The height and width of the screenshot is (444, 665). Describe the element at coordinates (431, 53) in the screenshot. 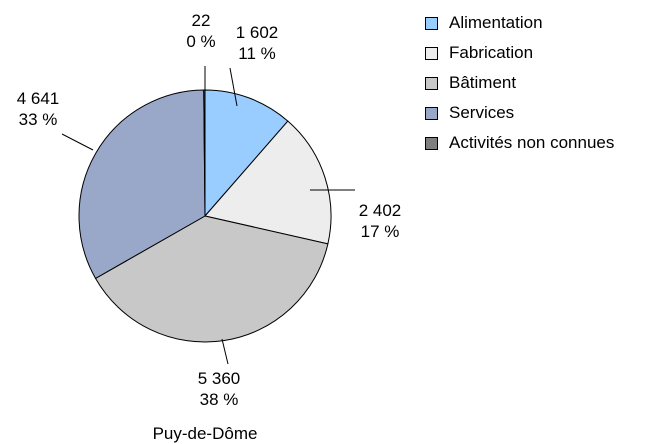

I see `legend-swatch-fabrication` at that location.